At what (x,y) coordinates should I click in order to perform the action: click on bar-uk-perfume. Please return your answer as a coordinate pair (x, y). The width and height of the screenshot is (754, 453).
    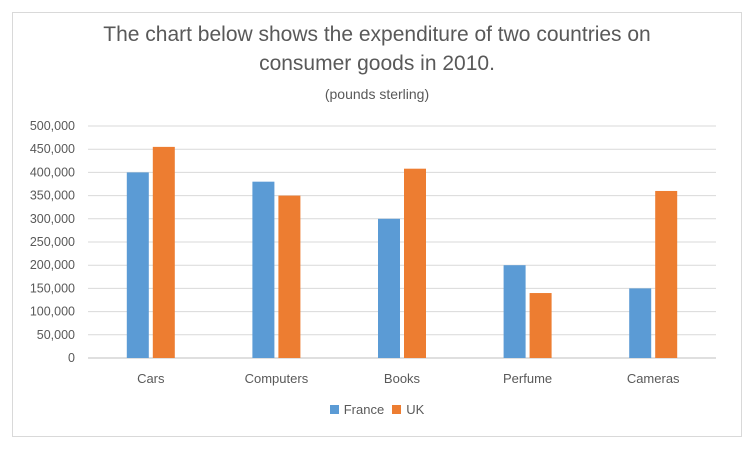
    Looking at the image, I should click on (540, 325).